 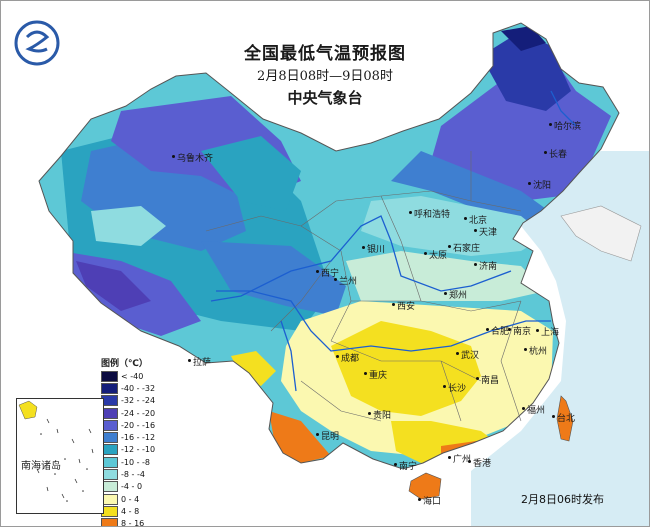 What do you see at coordinates (195, 159) in the screenshot?
I see `city-label: 乌鲁木齐` at bounding box center [195, 159].